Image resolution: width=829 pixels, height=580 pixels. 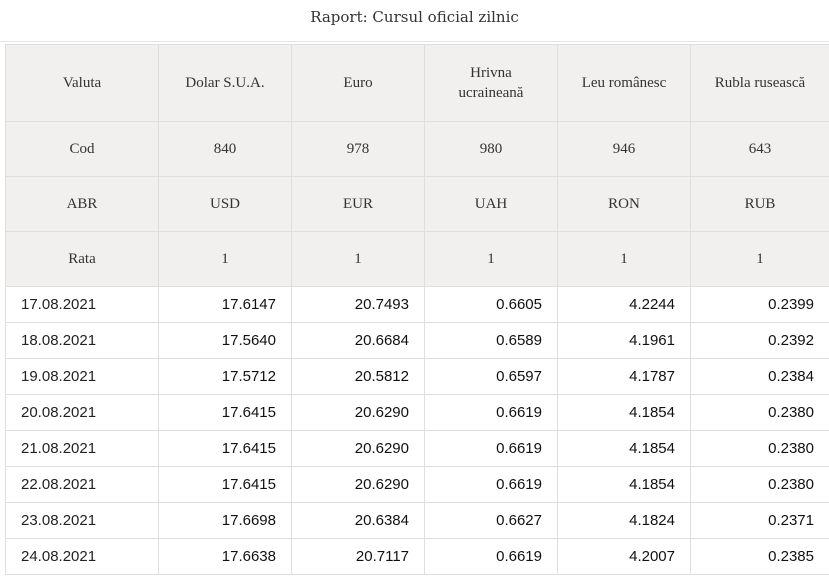 I want to click on currency-code-eur: 978, so click(x=358, y=149).